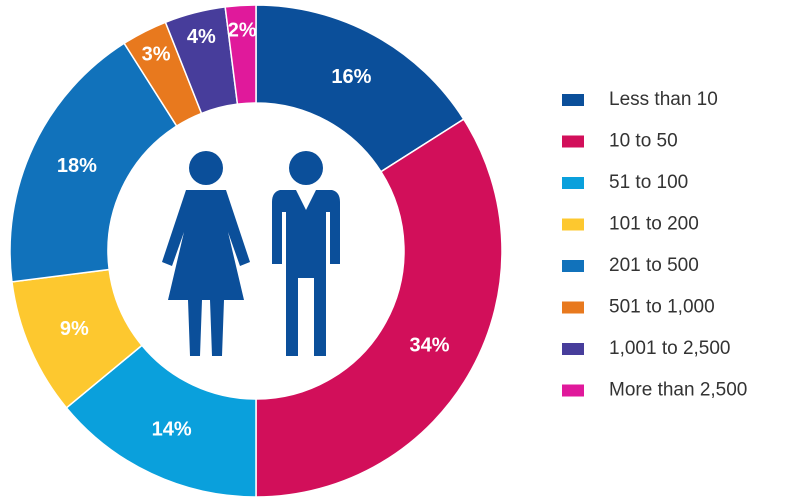  What do you see at coordinates (429, 346) in the screenshot?
I see `value-label: 34%` at bounding box center [429, 346].